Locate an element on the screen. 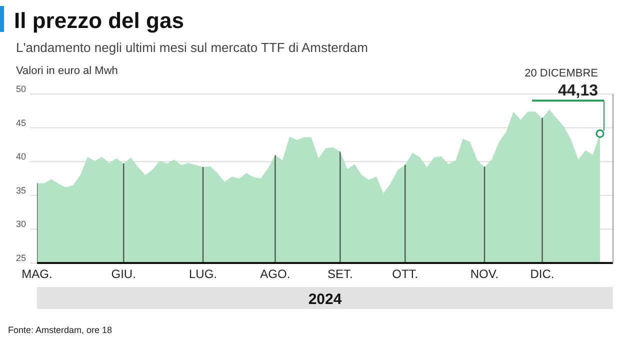 Image resolution: width=620 pixels, height=340 pixels. y-tick-label: 40 is located at coordinates (21, 157).